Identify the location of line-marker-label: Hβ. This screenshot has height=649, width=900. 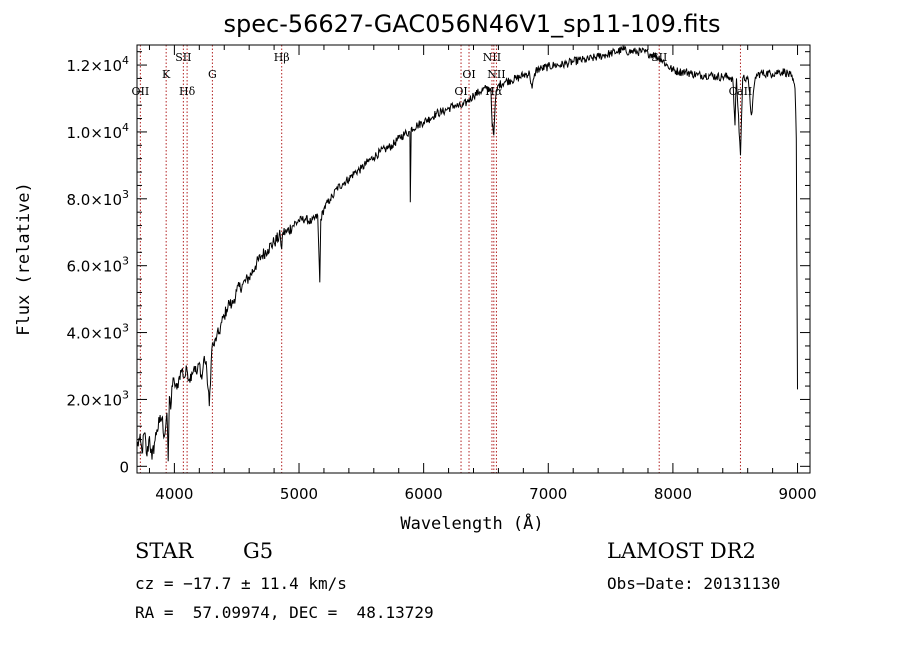
(282, 57).